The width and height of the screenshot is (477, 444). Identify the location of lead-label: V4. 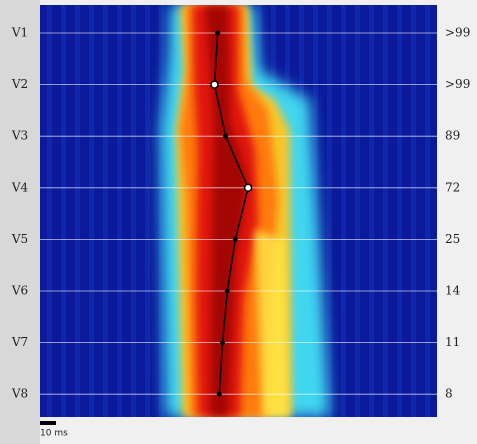
(20, 187).